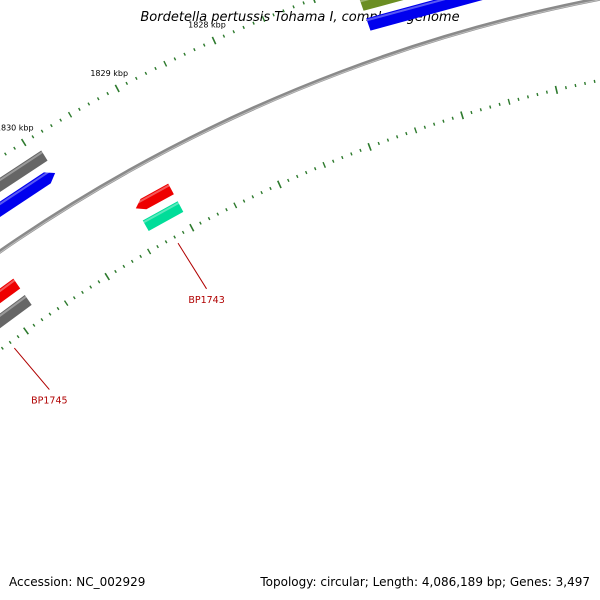 The image size is (600, 600). What do you see at coordinates (77, 582) in the screenshot?
I see `footer-accession: Accession: NC_002929` at bounding box center [77, 582].